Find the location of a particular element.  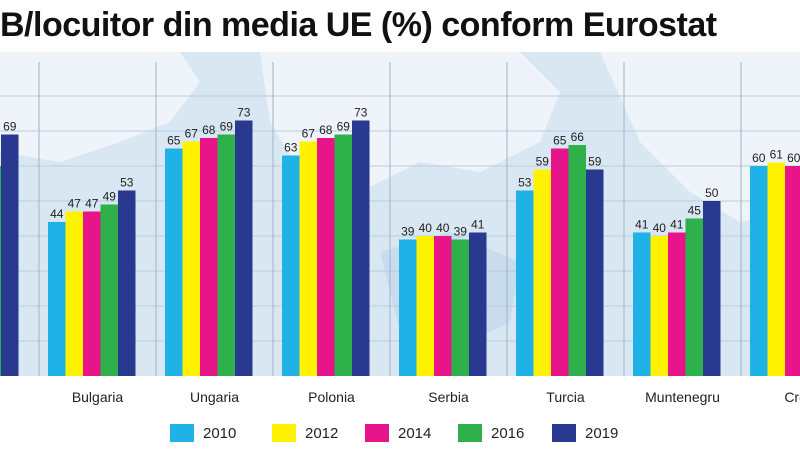

data-label: 44 is located at coordinates (57, 214).